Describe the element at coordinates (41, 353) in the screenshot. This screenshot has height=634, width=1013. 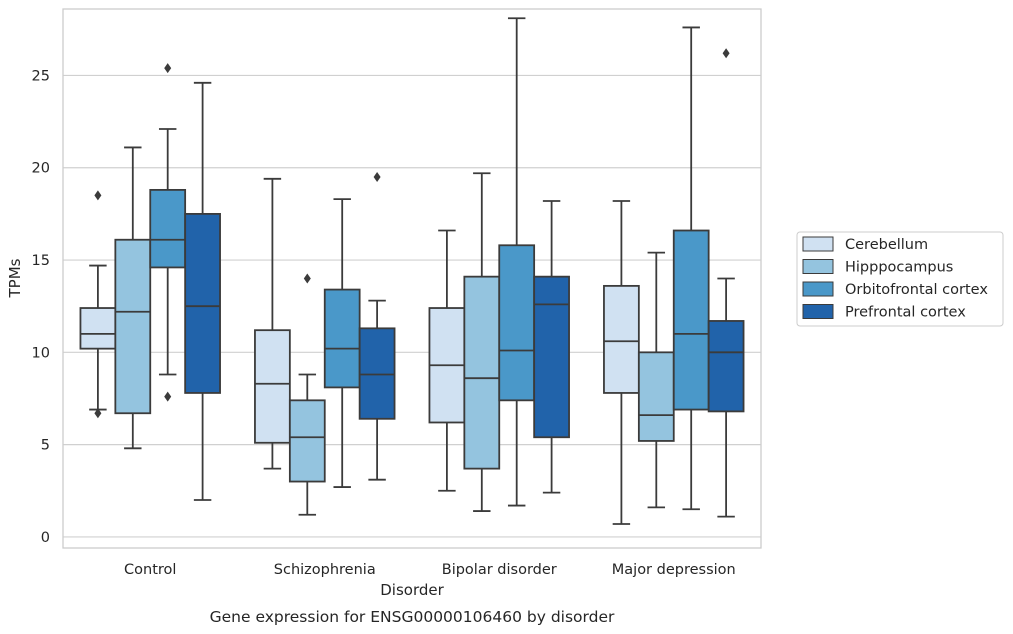
I see `y-tick-label: 10` at that location.